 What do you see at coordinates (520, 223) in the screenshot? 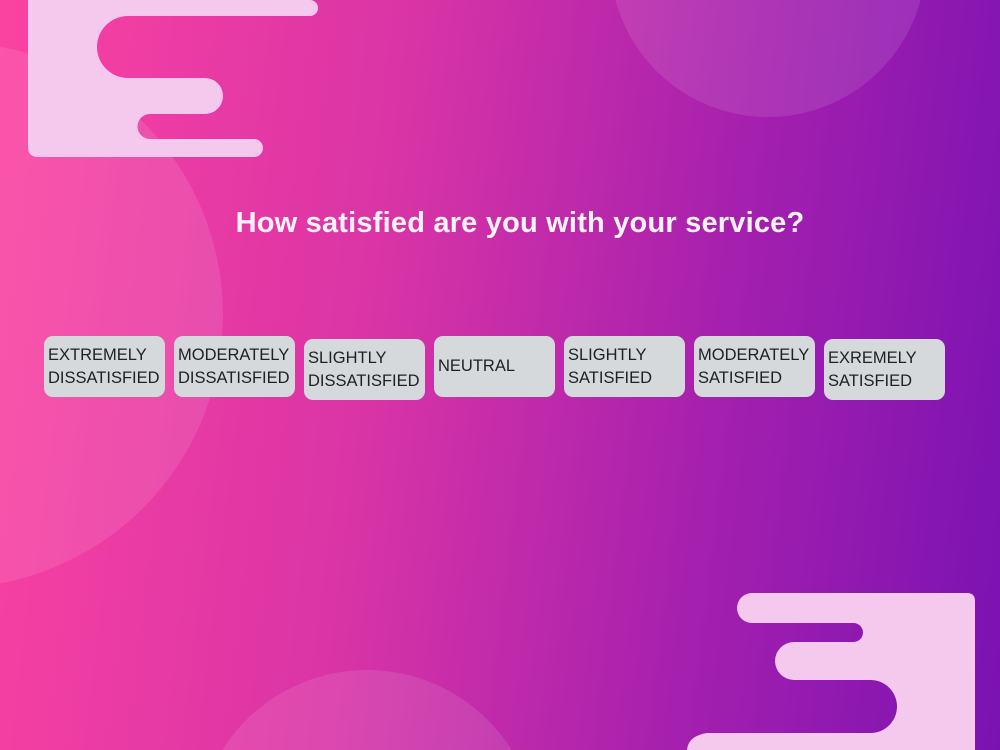
I see `page-title: How satisfied are you with your service?` at bounding box center [520, 223].